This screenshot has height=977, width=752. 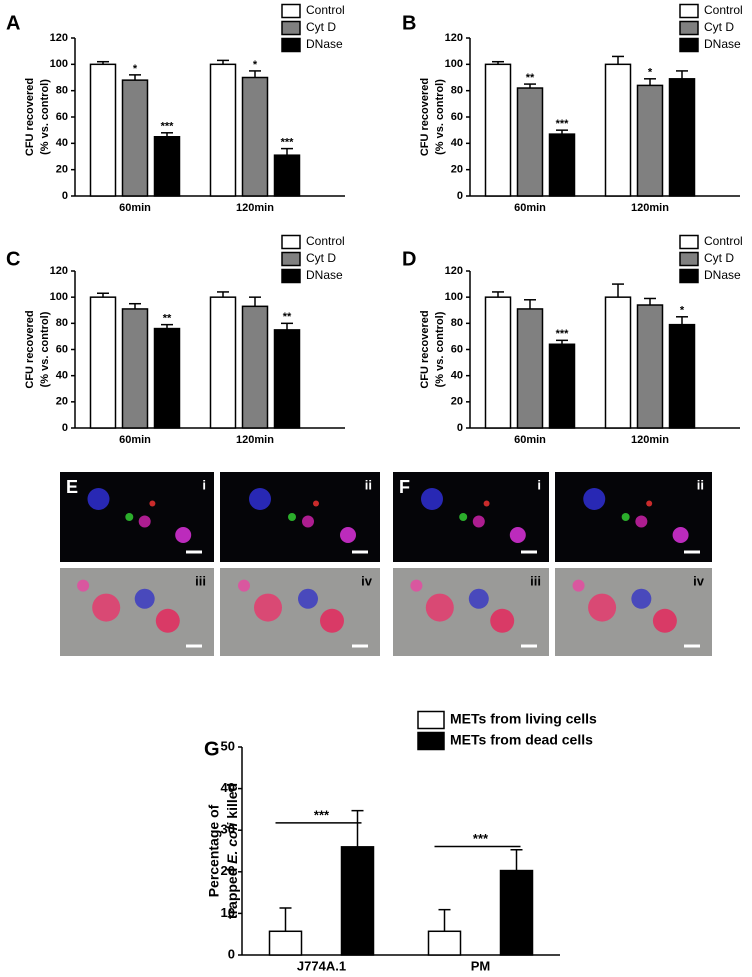 I want to click on y-tick-label: 50, so click(x=228, y=745).